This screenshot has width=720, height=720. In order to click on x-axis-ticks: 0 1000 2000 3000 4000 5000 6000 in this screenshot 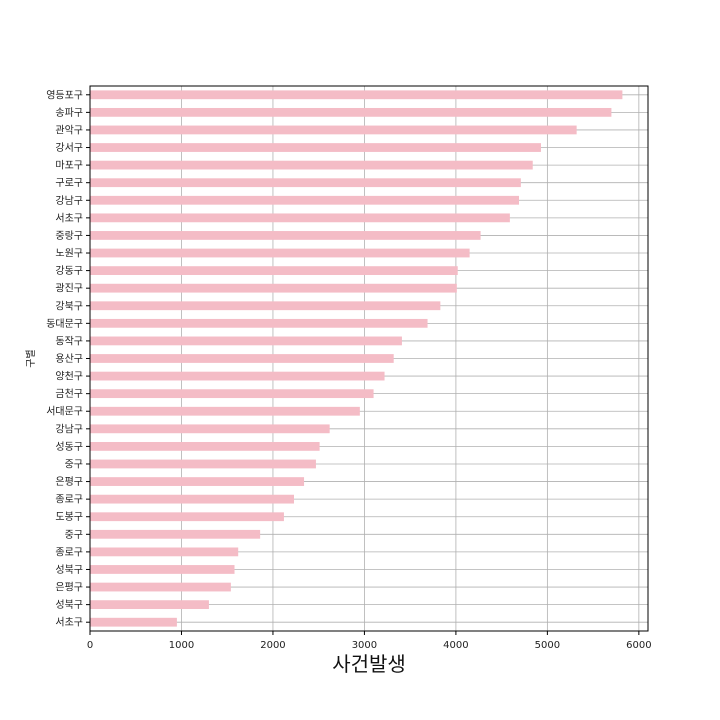, I will do `click(369, 641)`.